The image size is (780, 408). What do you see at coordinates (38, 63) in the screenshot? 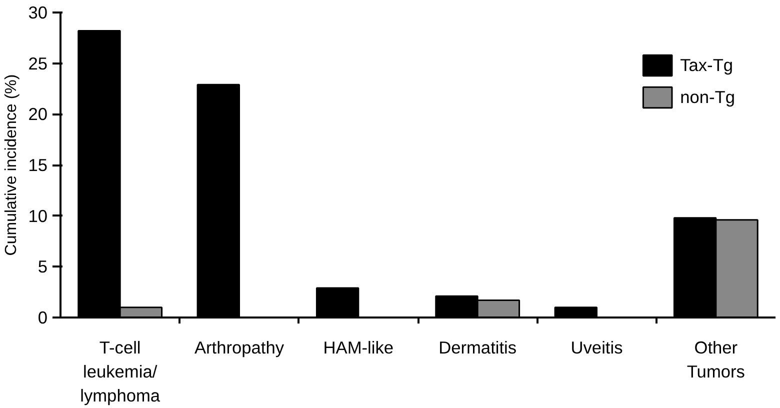
I see `y-tick-label: 25` at bounding box center [38, 63].